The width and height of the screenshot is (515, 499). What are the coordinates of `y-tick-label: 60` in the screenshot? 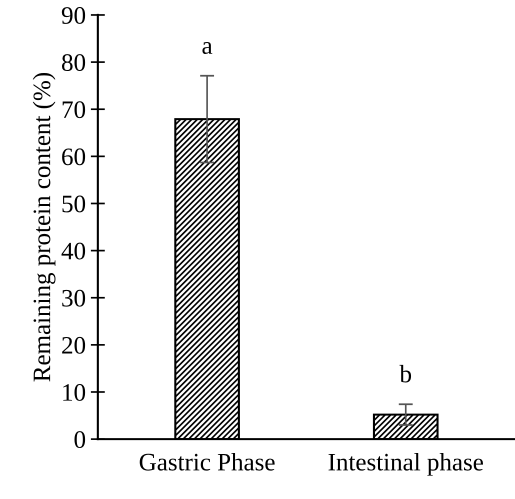 It's located at (74, 157).